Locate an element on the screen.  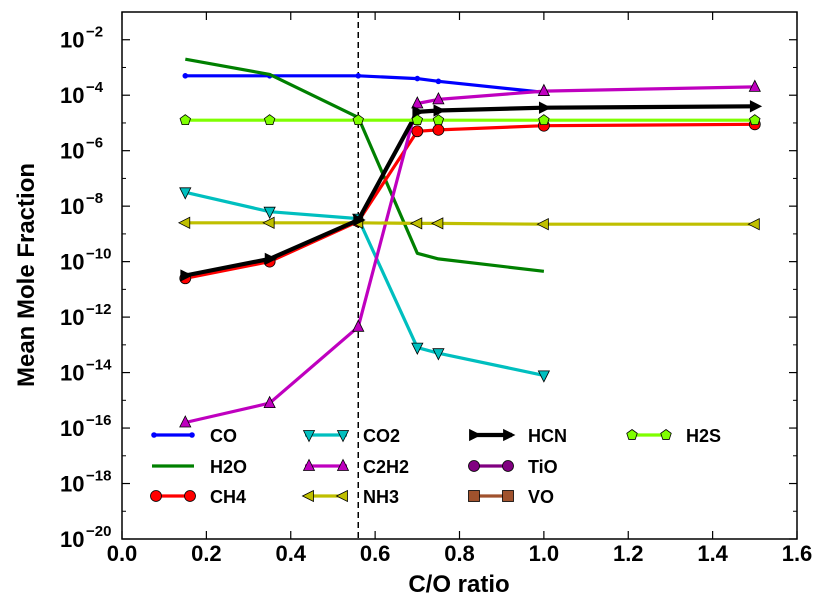
legend-entry-VO: VO is located at coordinates (511, 497).